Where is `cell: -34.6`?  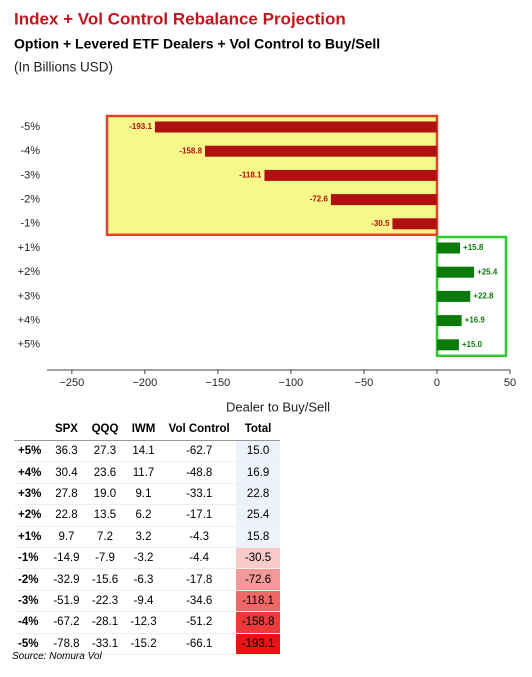 cell: -34.6 is located at coordinates (199, 601).